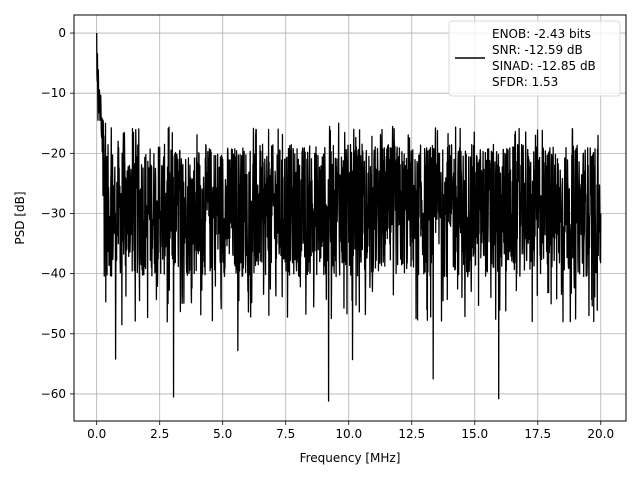  Describe the element at coordinates (53, 213) in the screenshot. I see `y-tick-label: −30` at that location.